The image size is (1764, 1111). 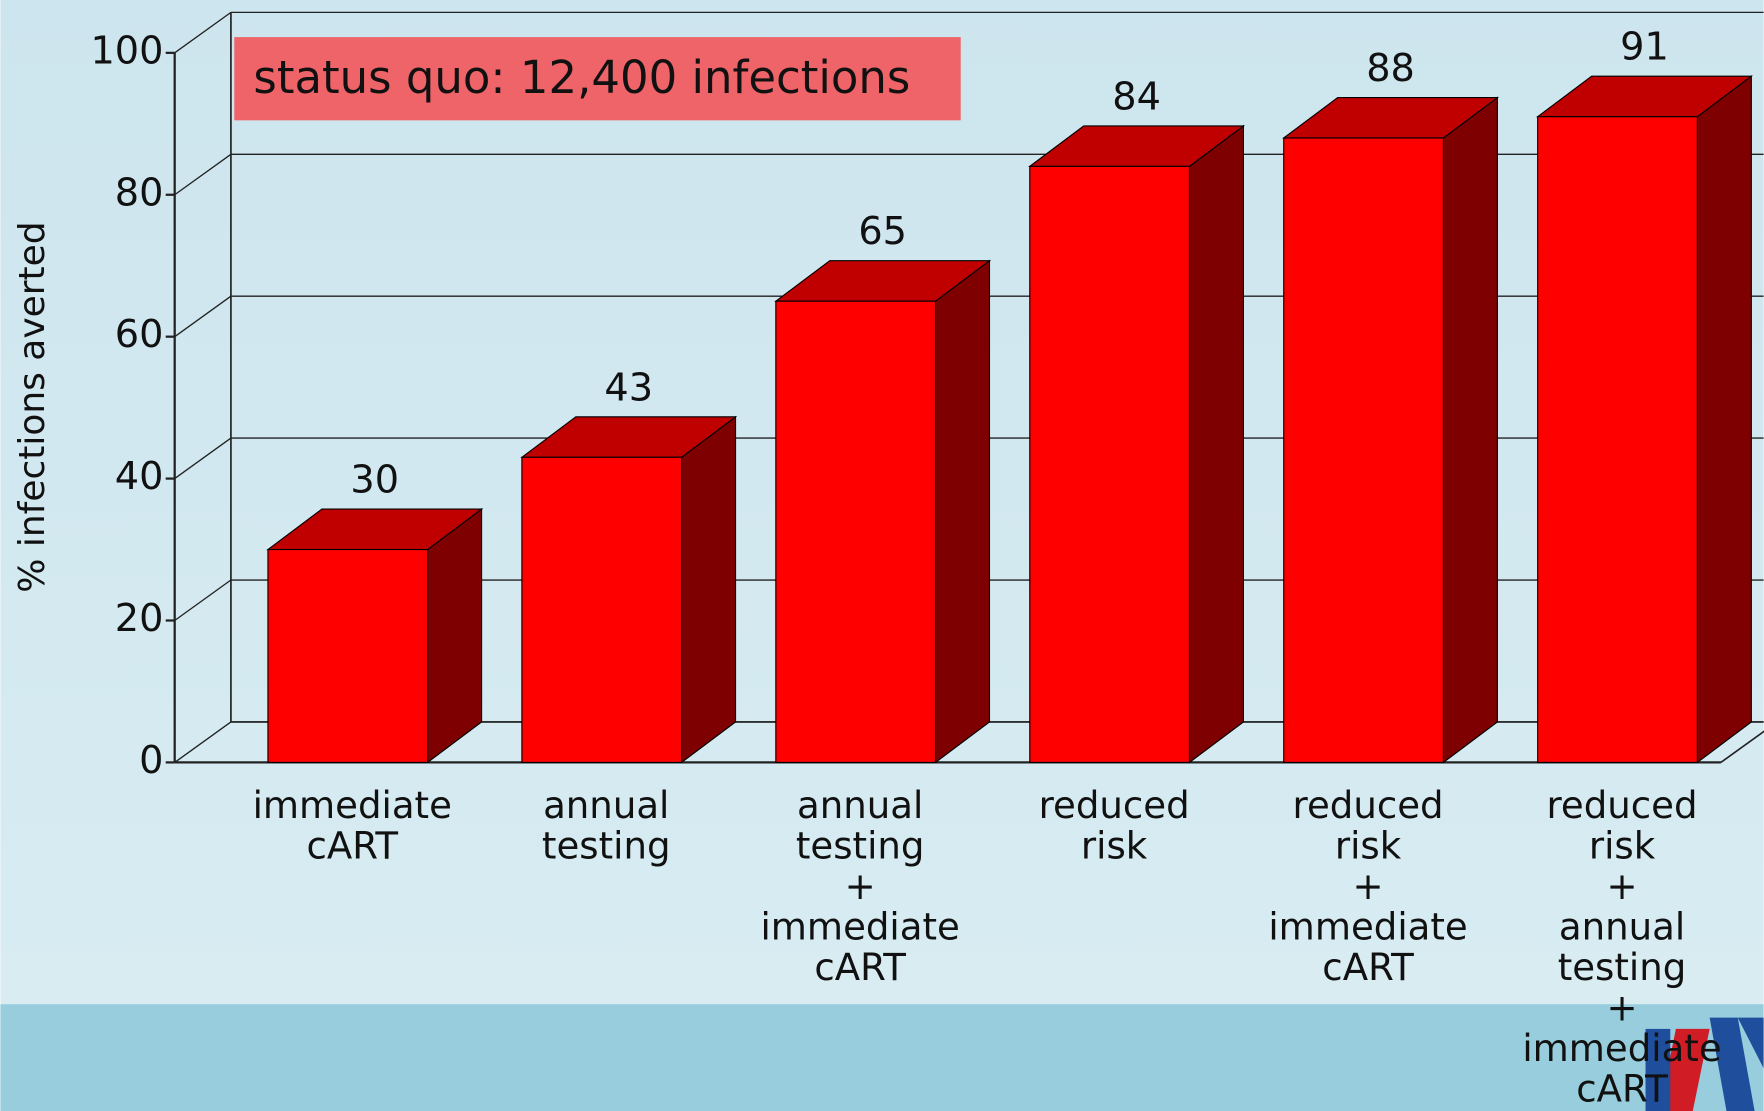 What do you see at coordinates (126, 51) in the screenshot?
I see `y-tick-label: 100` at bounding box center [126, 51].